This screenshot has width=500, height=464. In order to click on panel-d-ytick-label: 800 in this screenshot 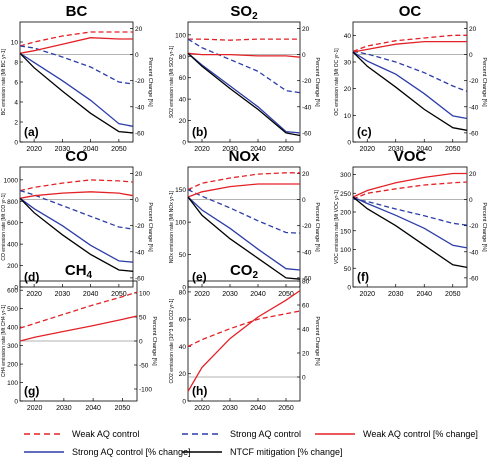, I will do `click(12, 202)`.